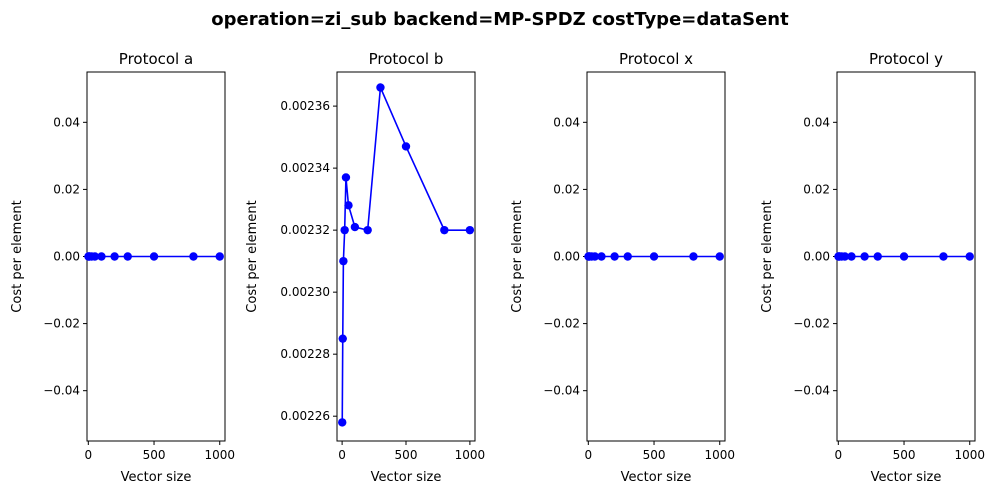 This screenshot has width=1000, height=500. Describe the element at coordinates (656, 59) in the screenshot. I see `subplot-title: Protocol x` at that location.